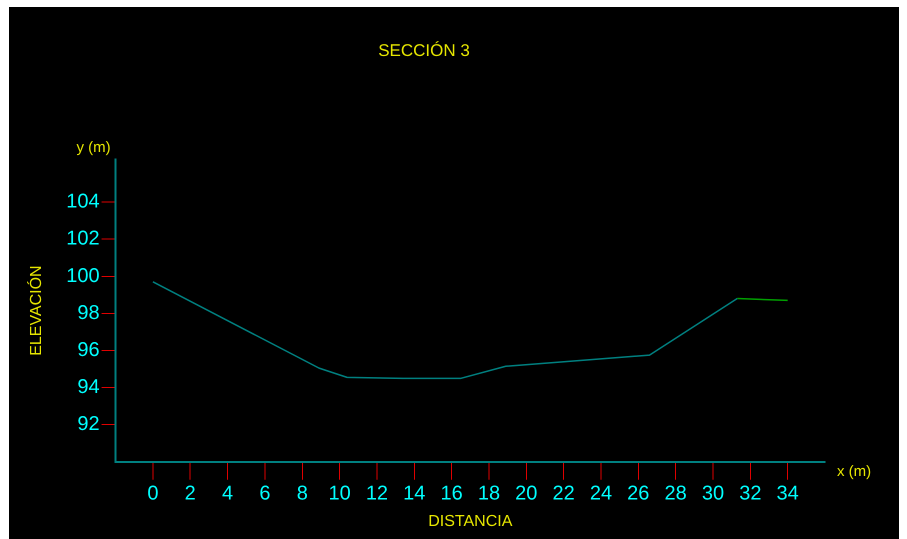 This screenshot has width=907, height=539. I want to click on text: y (m), so click(93, 147).